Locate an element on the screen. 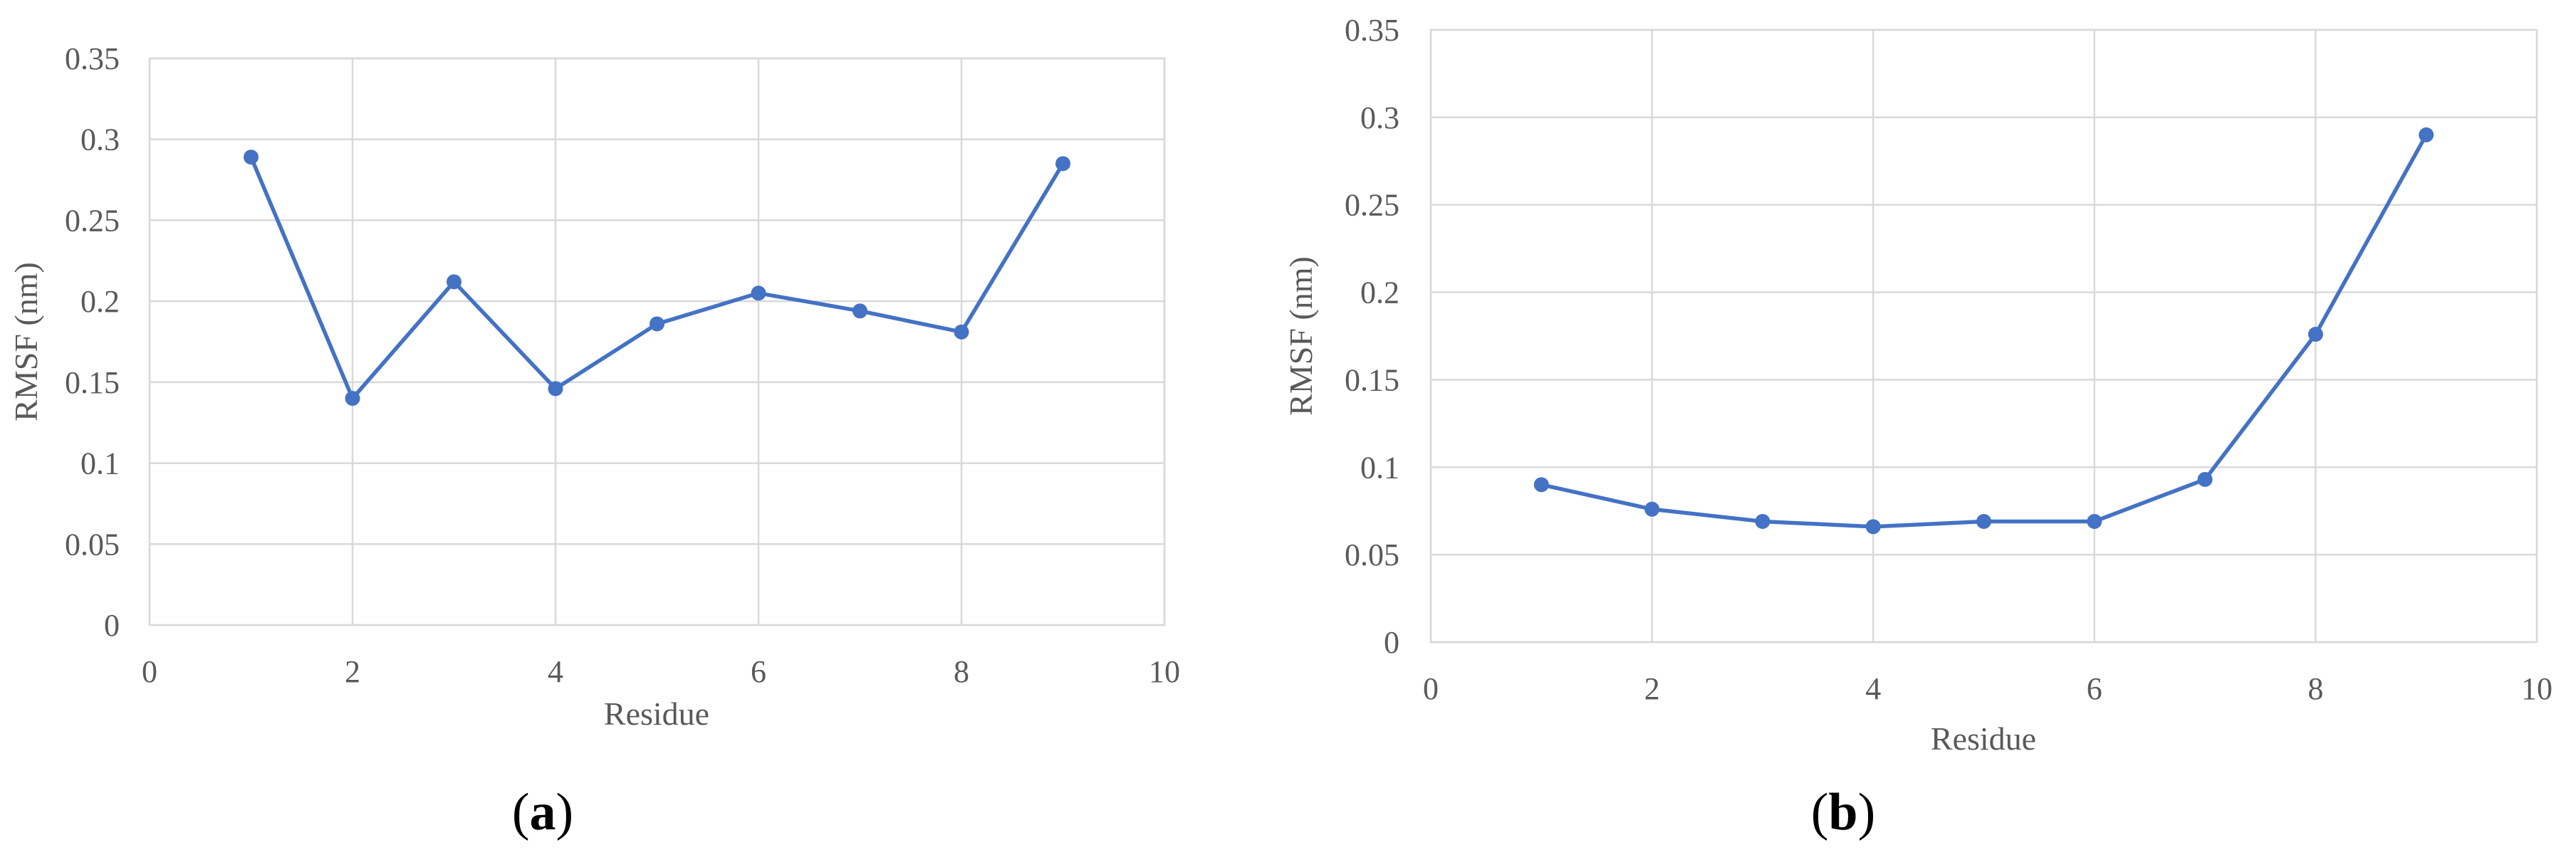 The width and height of the screenshot is (2576, 850). panel-letter: a is located at coordinates (543, 812).